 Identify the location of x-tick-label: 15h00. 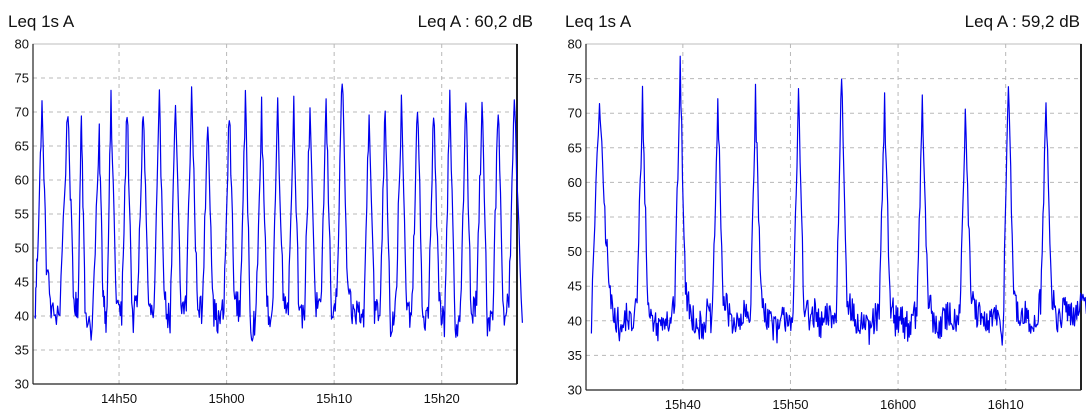
(227, 398).